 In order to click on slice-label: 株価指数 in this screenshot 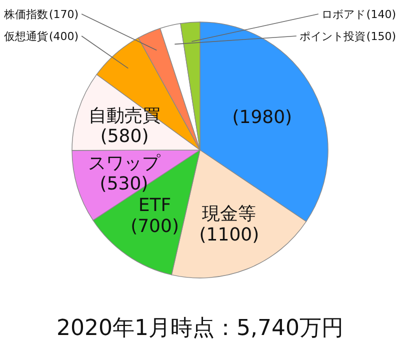, I will do `click(25, 14)`.